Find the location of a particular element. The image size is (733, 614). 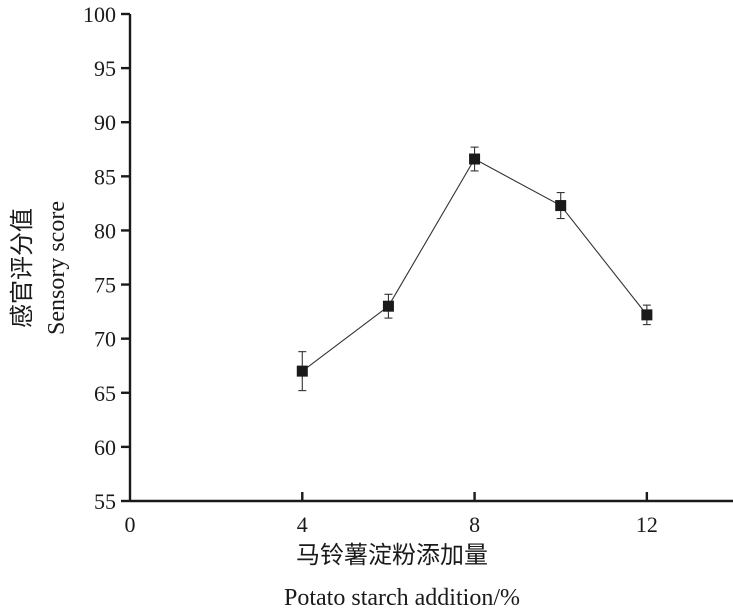

y-tick-label-90: 90 is located at coordinates (105, 122).